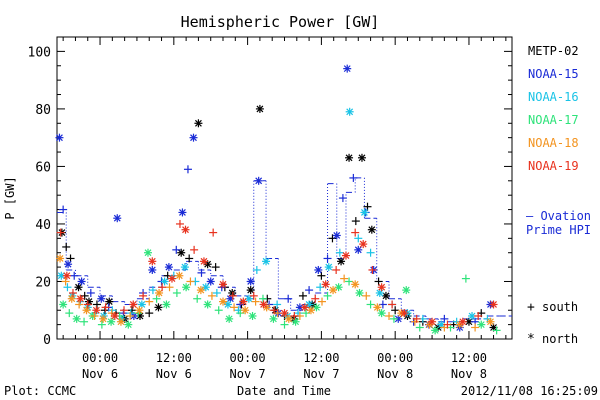 This screenshot has width=600, height=400. Describe the element at coordinates (280, 22) in the screenshot. I see `chart-title: Hemispheric Power [GW]` at that location.